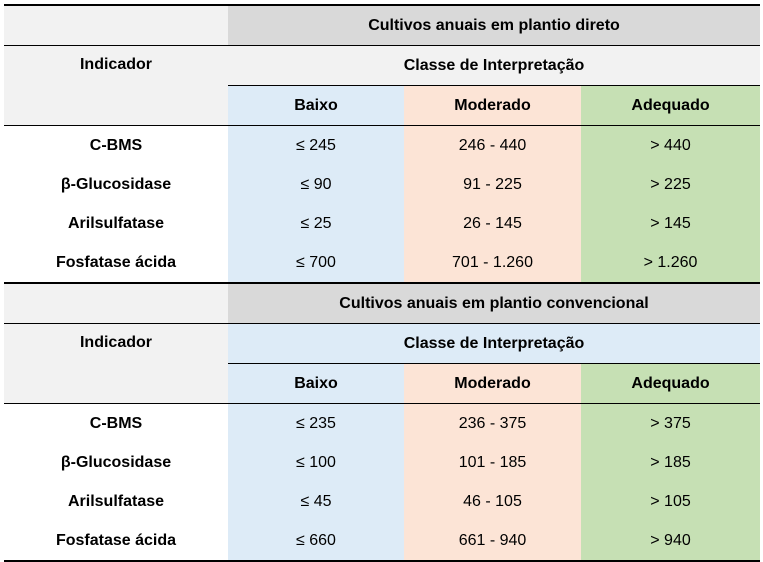 The image size is (763, 562). I want to click on section-title: Cultivos anuais em plantio direto, so click(494, 25).